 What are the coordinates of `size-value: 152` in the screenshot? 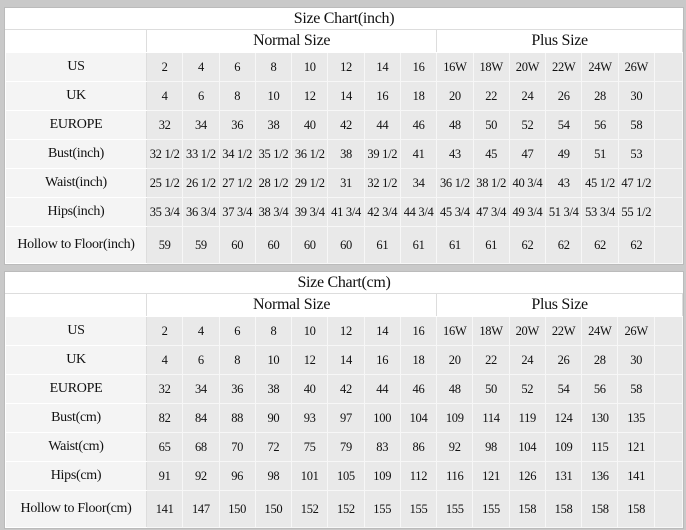 It's located at (346, 509).